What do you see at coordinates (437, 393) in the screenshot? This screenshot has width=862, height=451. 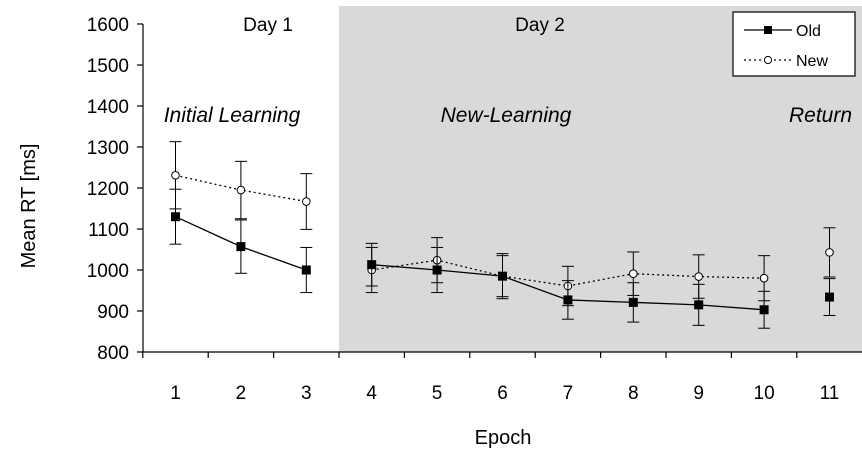 I see `x-tick-label: 5` at bounding box center [437, 393].